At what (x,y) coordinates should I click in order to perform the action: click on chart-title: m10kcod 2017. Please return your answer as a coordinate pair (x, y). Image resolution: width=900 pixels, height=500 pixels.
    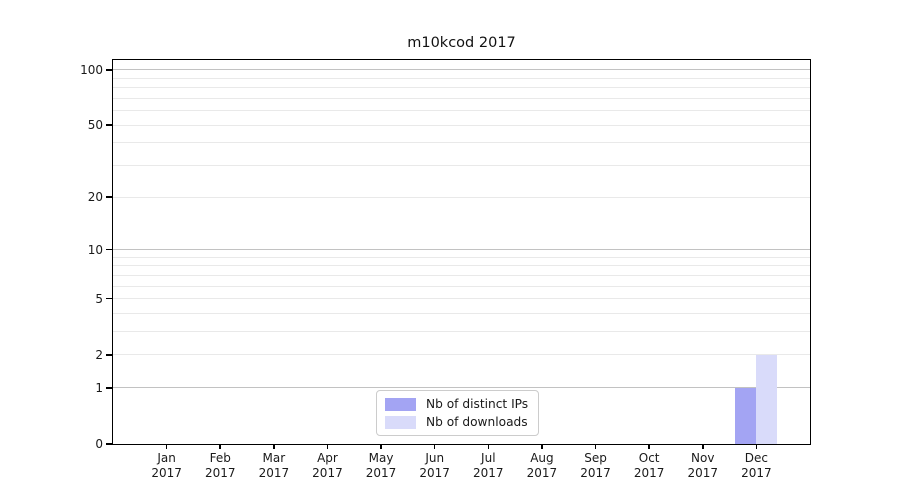
    Looking at the image, I should click on (461, 43).